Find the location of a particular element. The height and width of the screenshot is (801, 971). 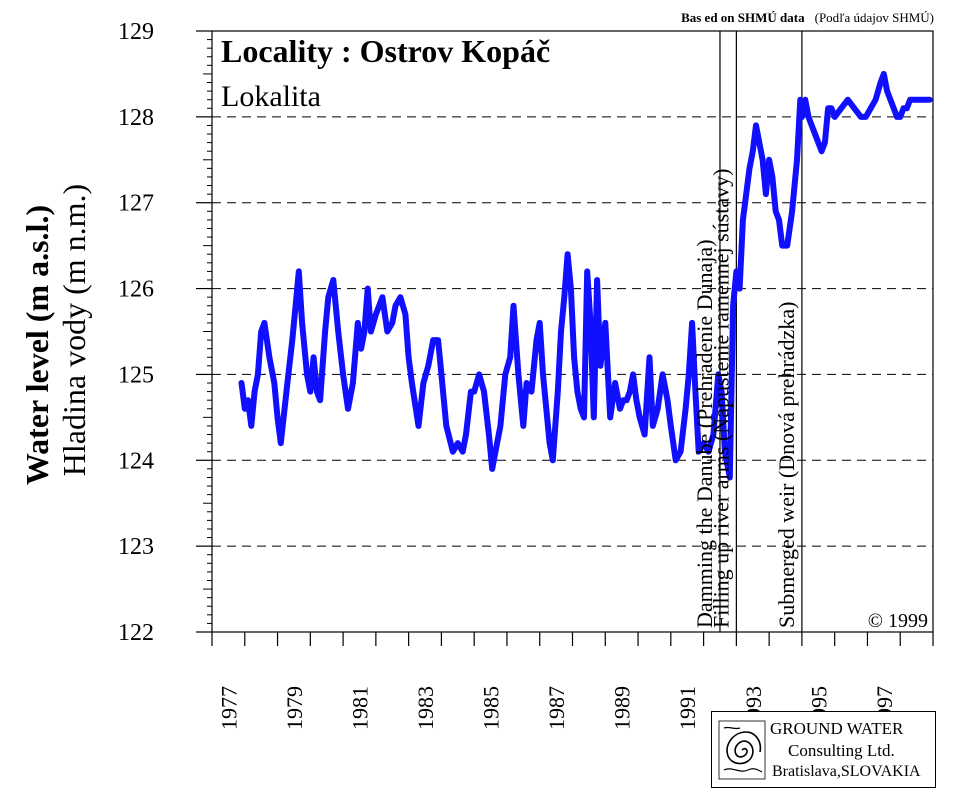

event-label: Damming the Danube (Prehradenie Dunaja) is located at coordinates (704, 433).